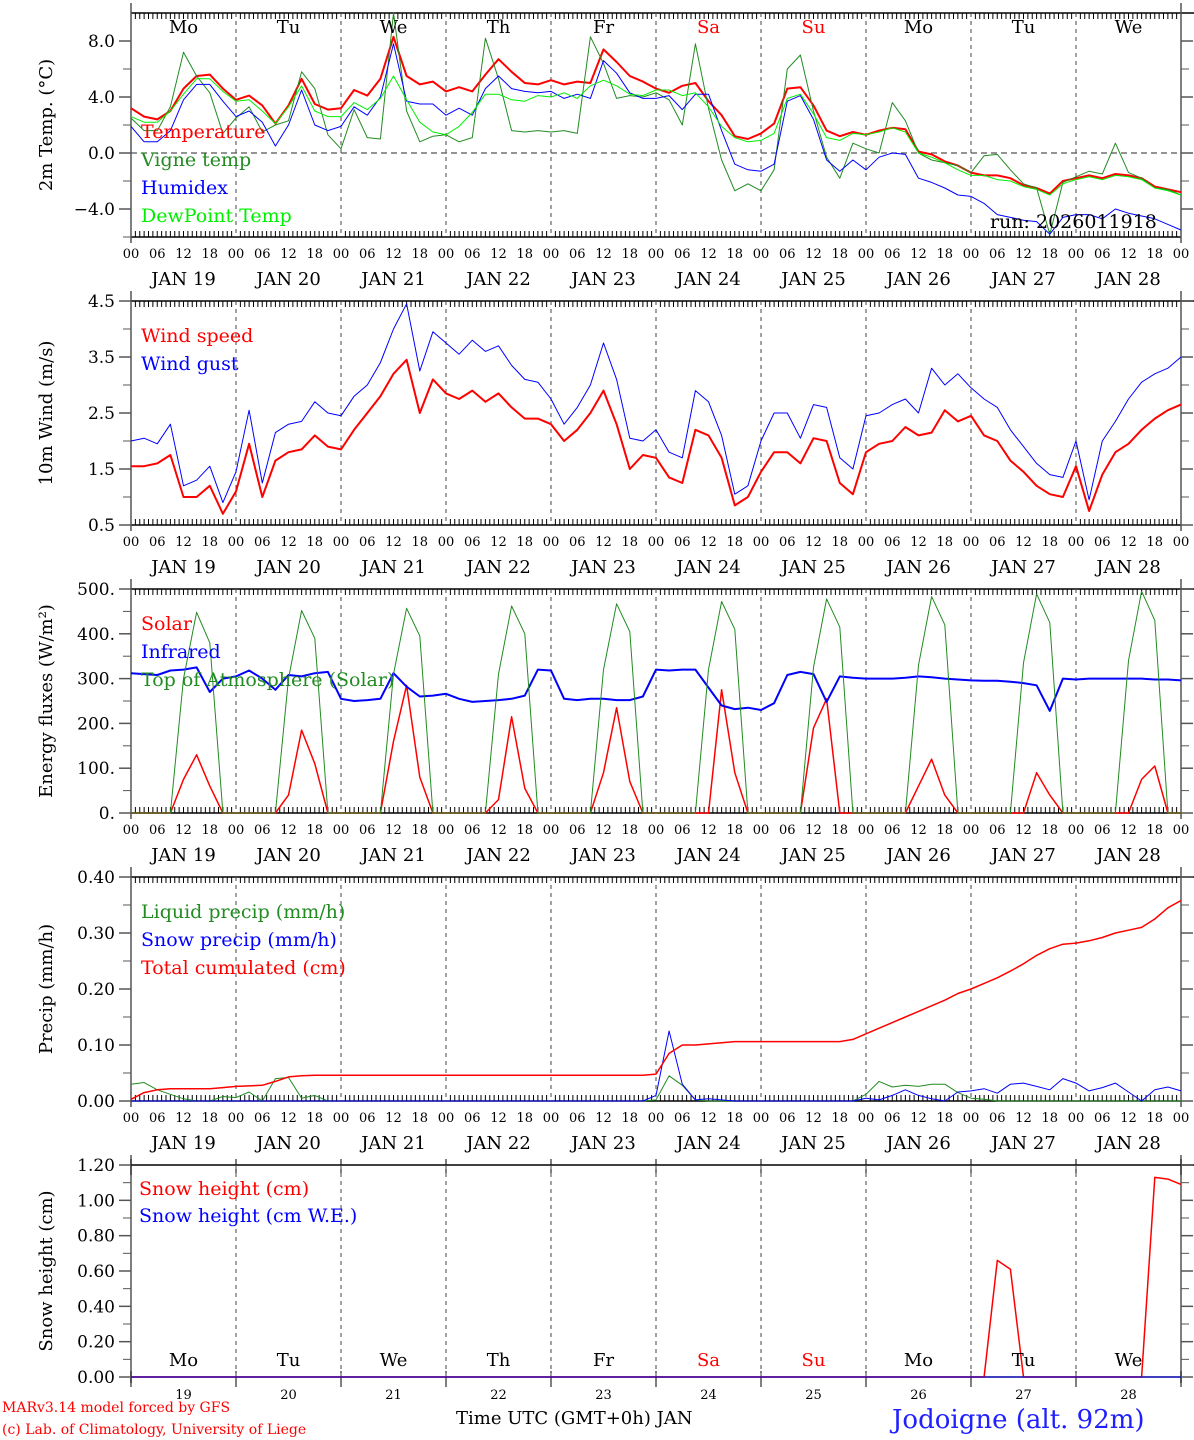  What do you see at coordinates (96, 1102) in the screenshot?
I see `y-tick-label: 0.00` at bounding box center [96, 1102].